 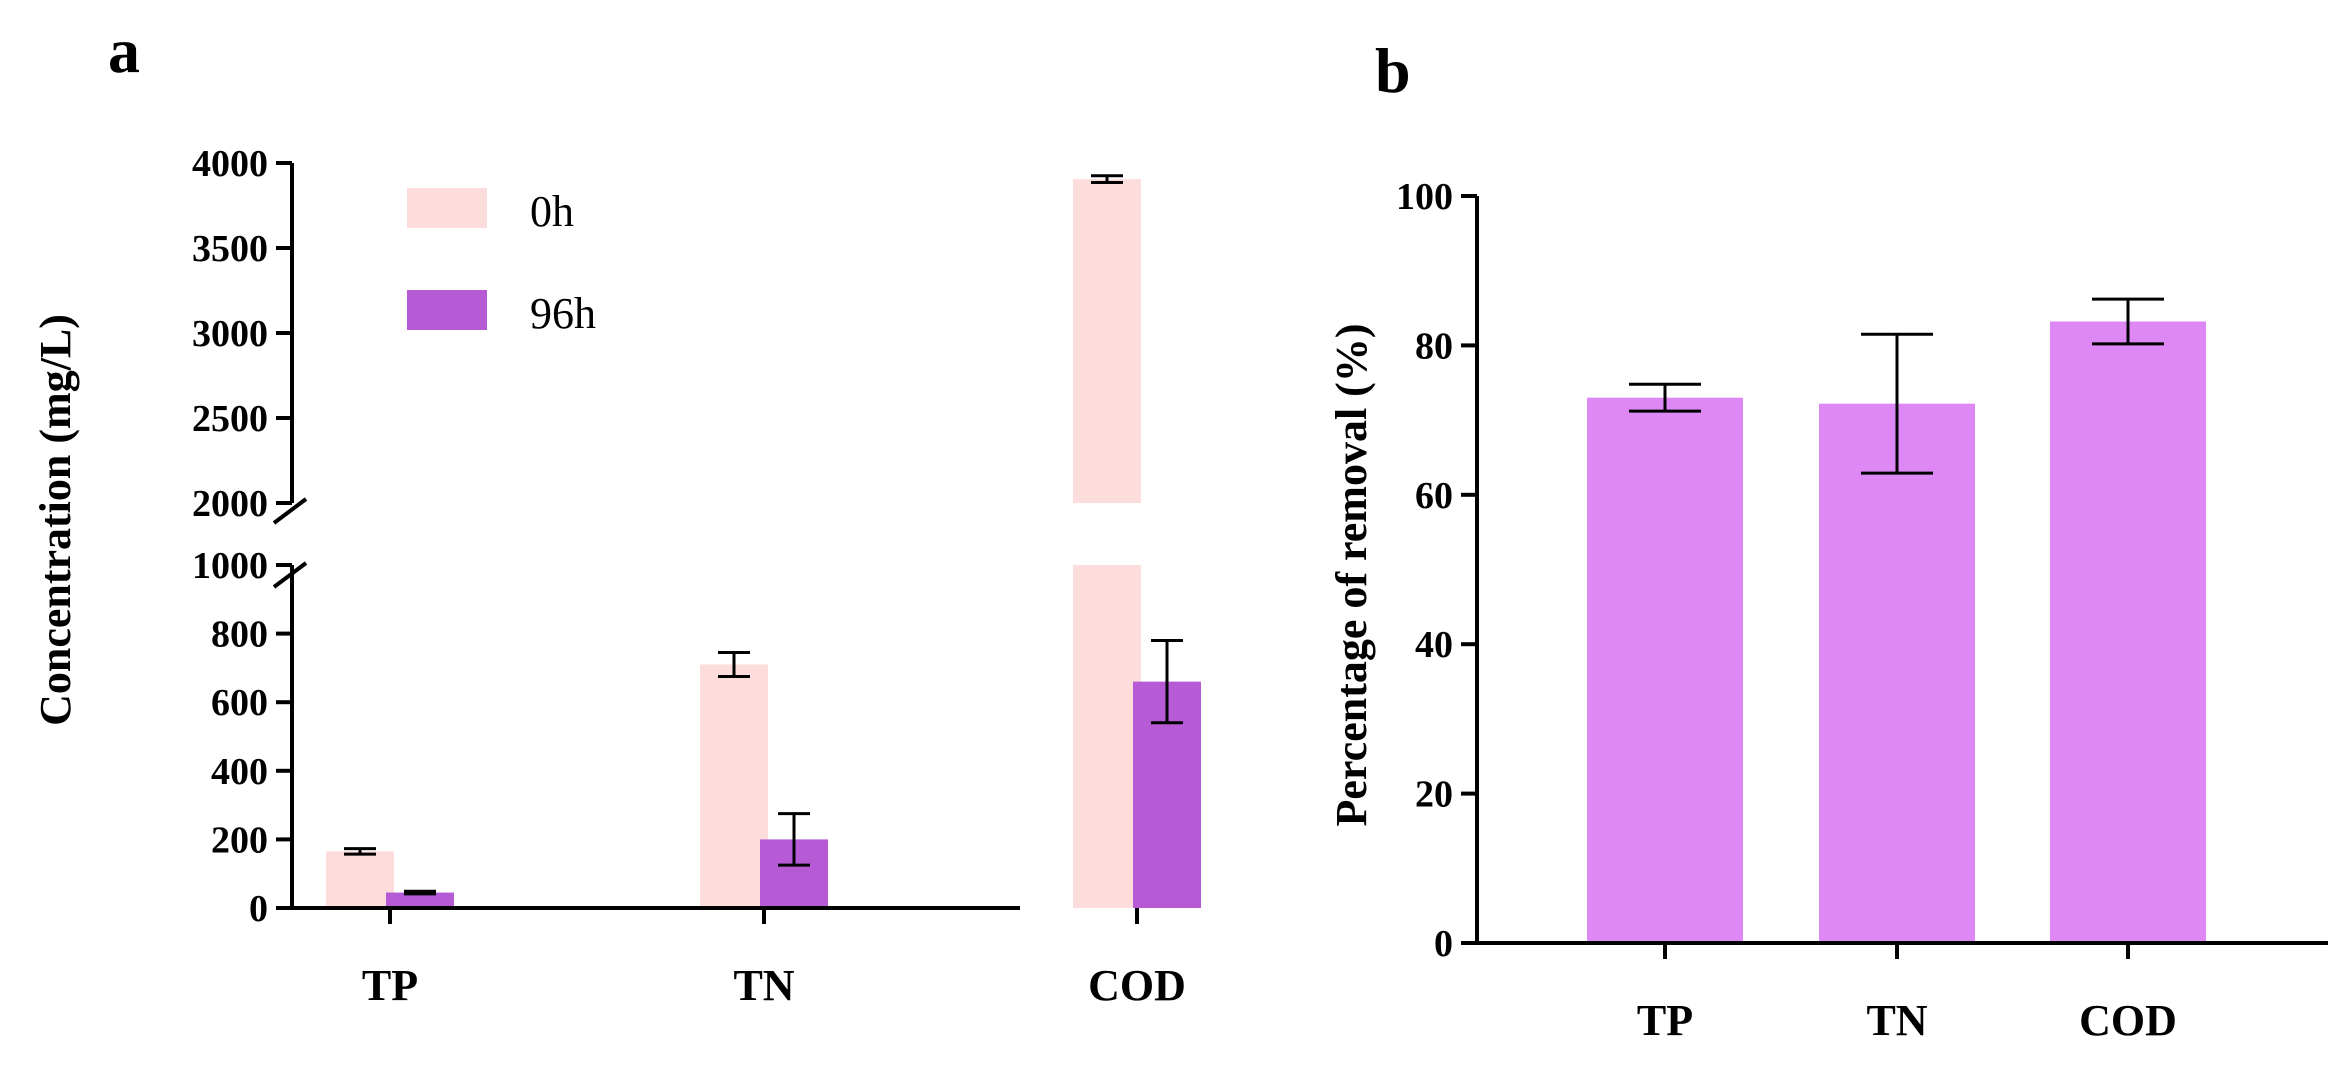 I want to click on bar-0h-COD-upper, so click(x=1107, y=341).